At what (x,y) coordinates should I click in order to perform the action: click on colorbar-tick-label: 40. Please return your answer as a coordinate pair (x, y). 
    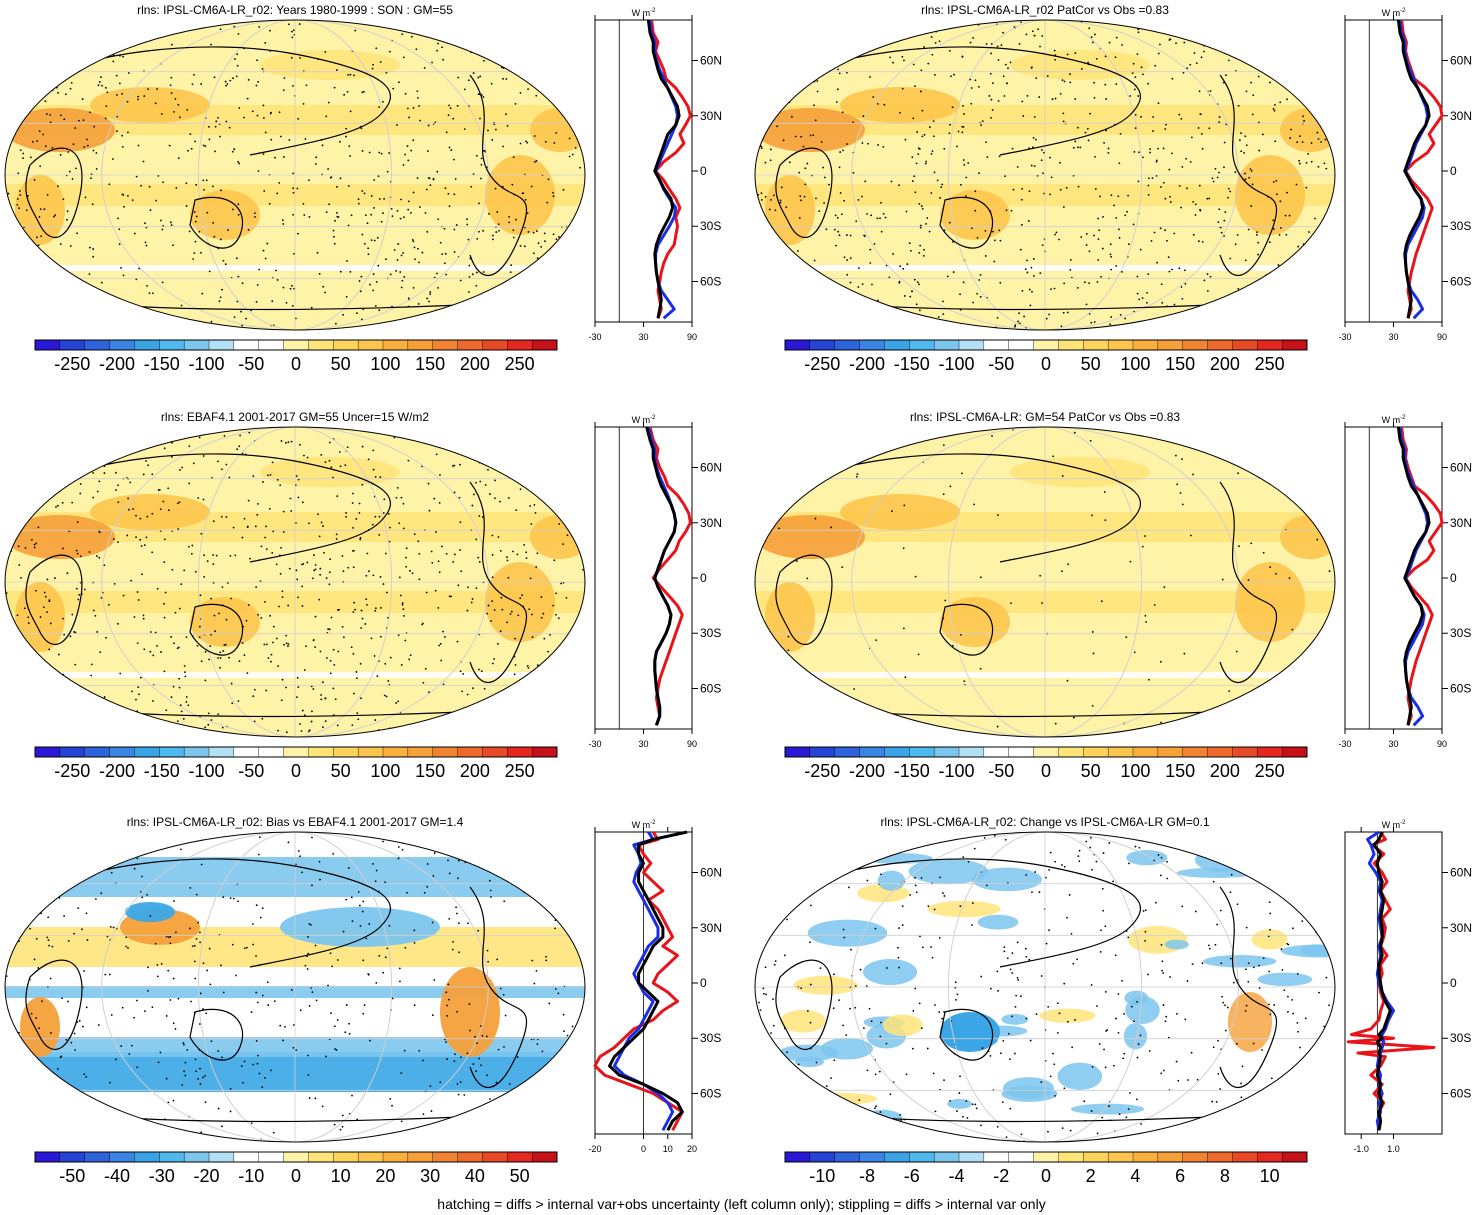
    Looking at the image, I should click on (475, 1176).